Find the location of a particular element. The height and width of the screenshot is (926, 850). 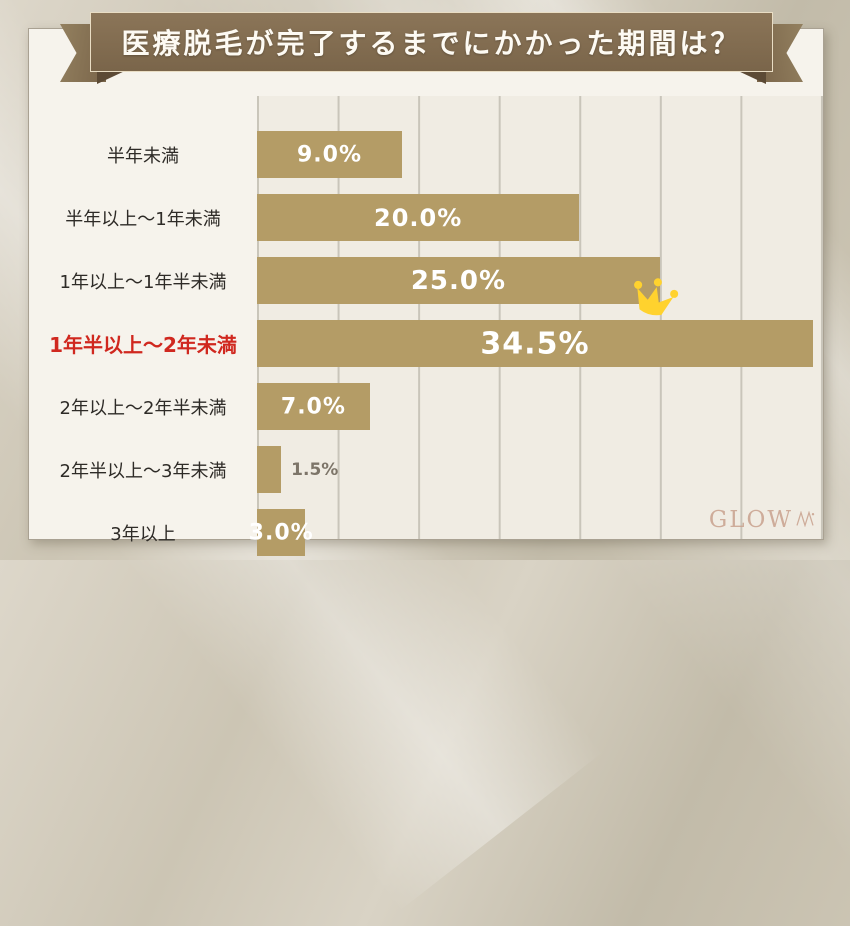

chart-bar: 9.0% is located at coordinates (330, 154).